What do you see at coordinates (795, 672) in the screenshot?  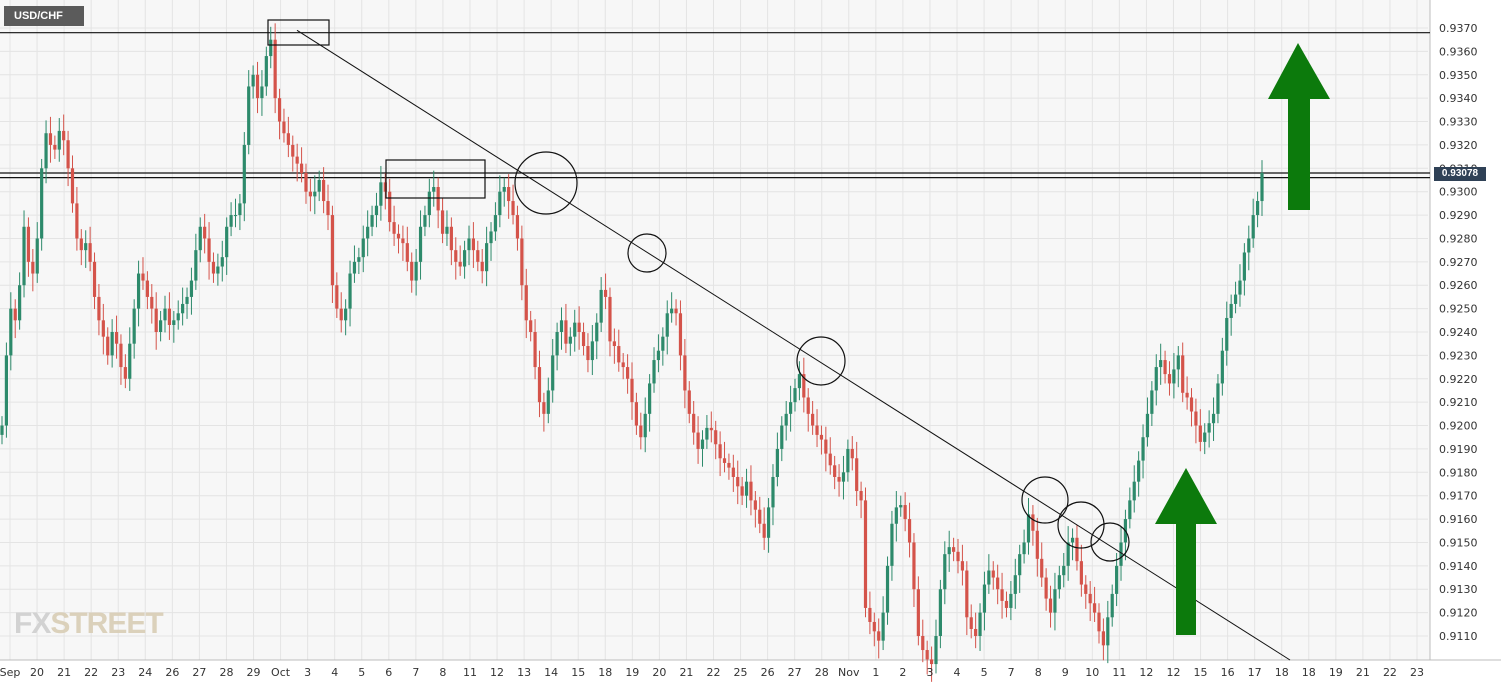 I see `x-tick-label: 27` at bounding box center [795, 672].